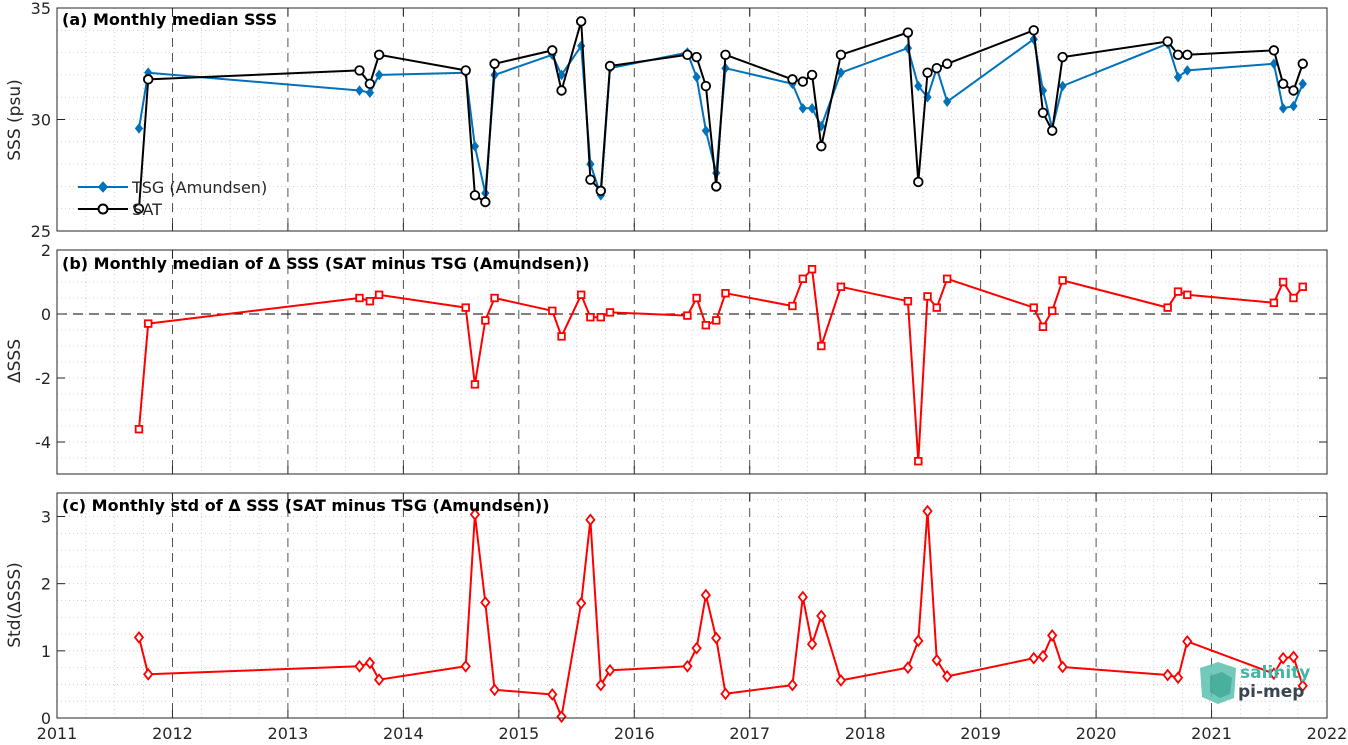 This screenshot has height=745, width=1348. I want to click on xtick-label: 2019, so click(980, 733).